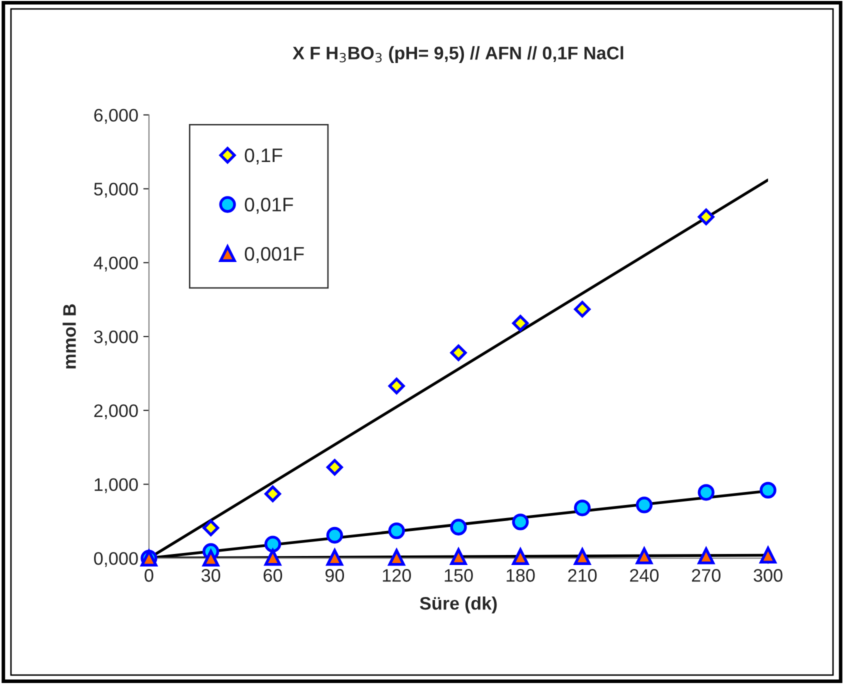 This screenshot has height=684, width=844. I want to click on chart-title: X F H$_{3}$BO$_{3}$ (pH= 9,5) // AFN // 0,1F NaCl, so click(458, 55).